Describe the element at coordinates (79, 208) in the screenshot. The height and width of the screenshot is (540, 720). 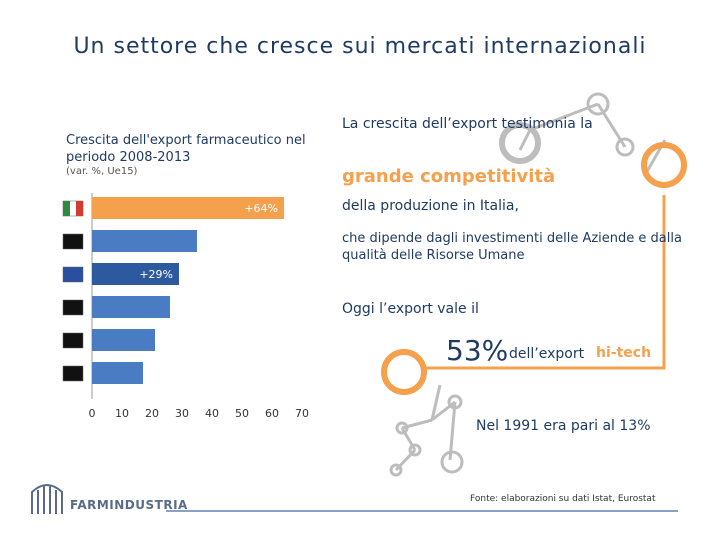
I see `flag-red-stripe` at that location.